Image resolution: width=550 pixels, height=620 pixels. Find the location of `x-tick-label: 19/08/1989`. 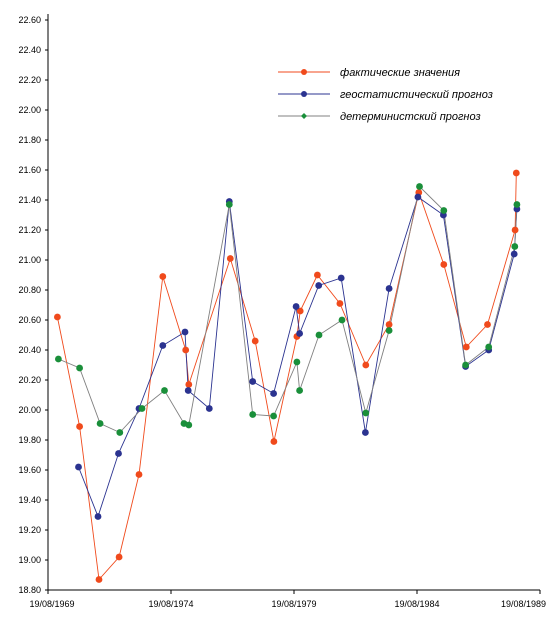

x-tick-label: 19/08/1989 is located at coordinates (523, 604).